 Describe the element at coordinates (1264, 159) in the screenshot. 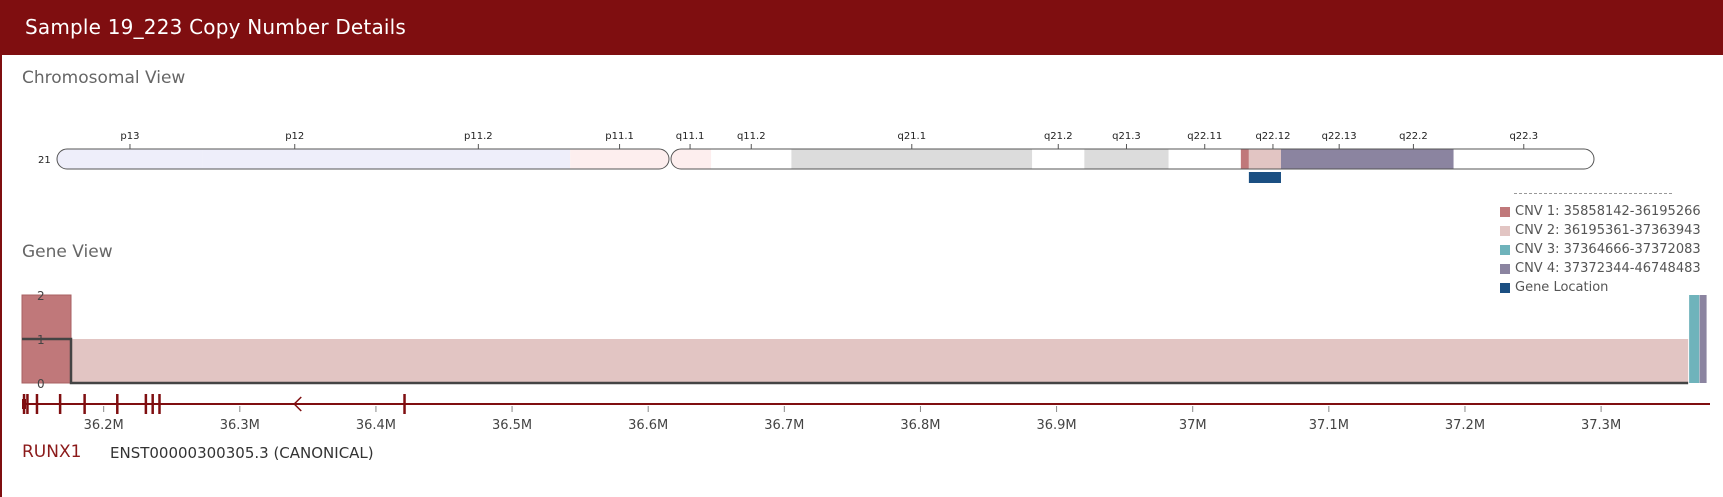

I see `ideogram-cnv-2-overlay` at that location.